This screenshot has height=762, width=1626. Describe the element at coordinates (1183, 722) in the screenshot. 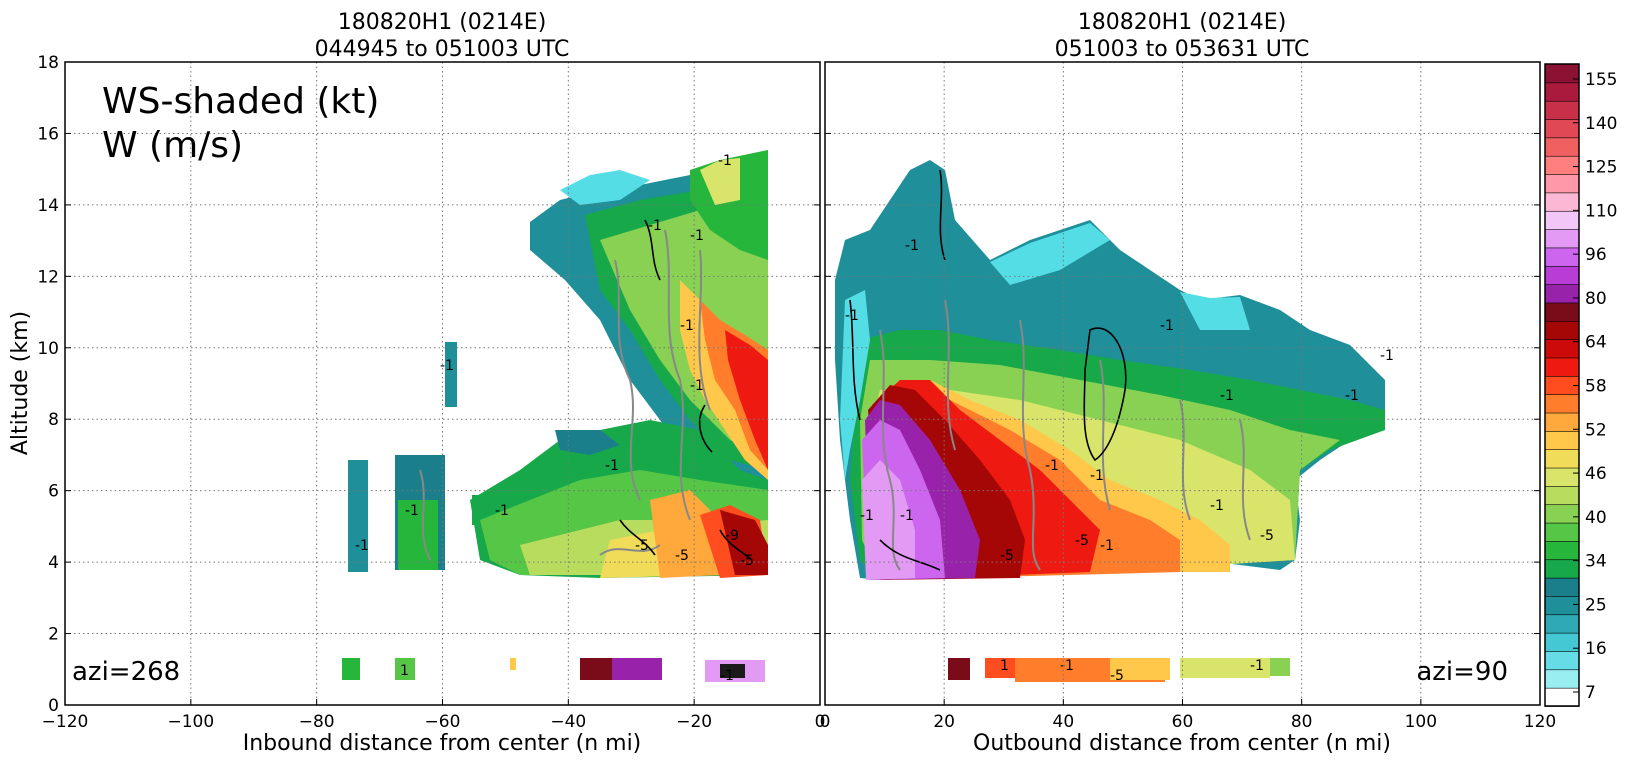

I see `right-x-tick-label: 60` at that location.